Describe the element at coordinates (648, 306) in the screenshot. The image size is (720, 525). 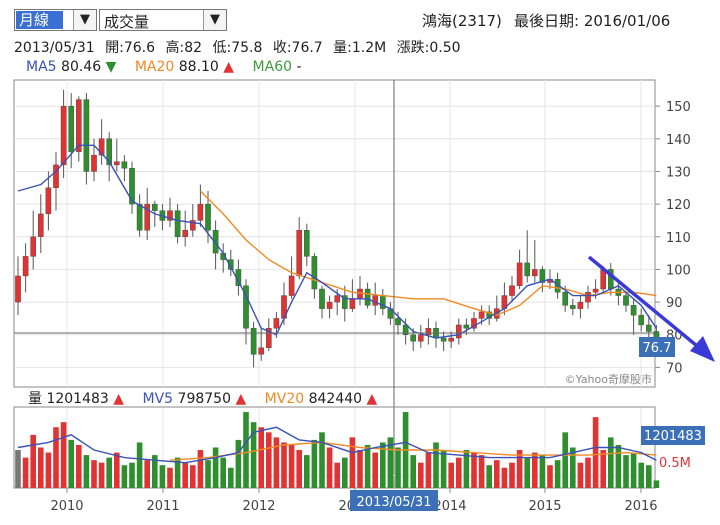
I see `trend-arrow-line` at that location.